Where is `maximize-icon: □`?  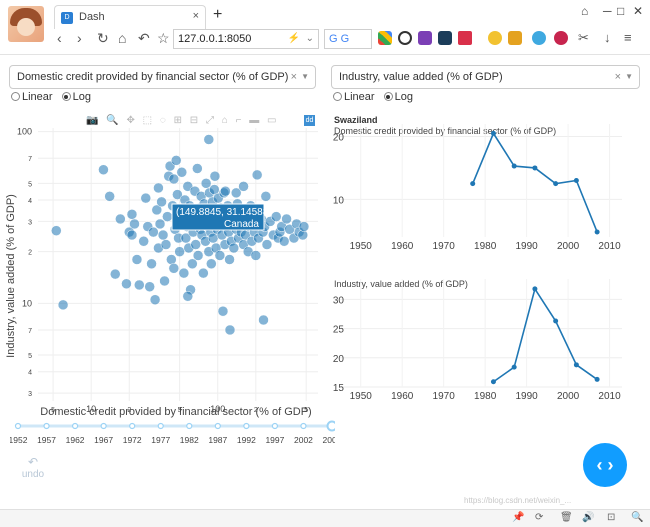
maximize-icon: □ is located at coordinates (621, 11).